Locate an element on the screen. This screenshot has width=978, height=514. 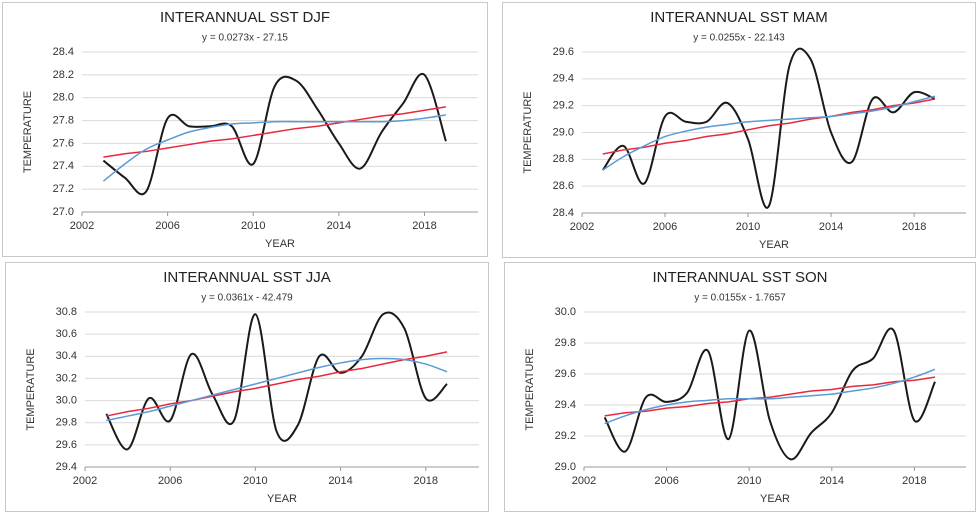
chart-subtitle: y = 0.0273x - 27.15 is located at coordinates (245, 38).